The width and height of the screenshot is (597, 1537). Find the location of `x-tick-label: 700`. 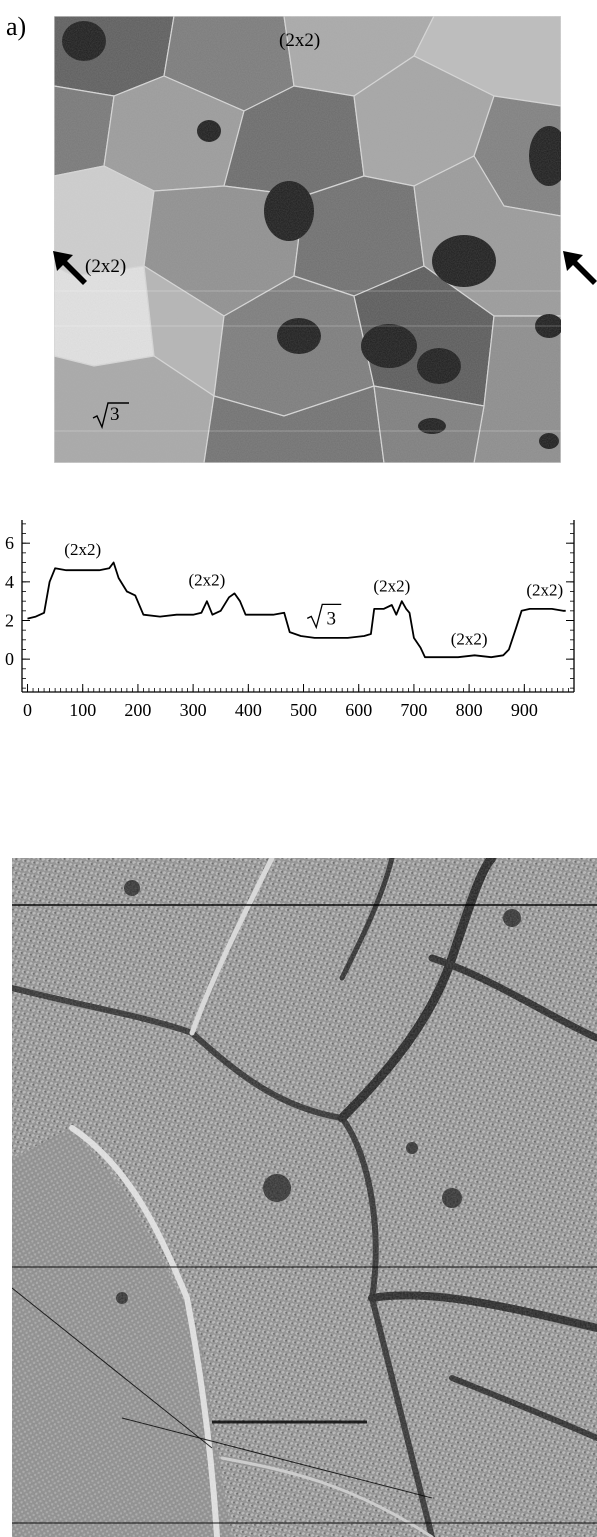

x-tick-label: 700 is located at coordinates (413, 710).